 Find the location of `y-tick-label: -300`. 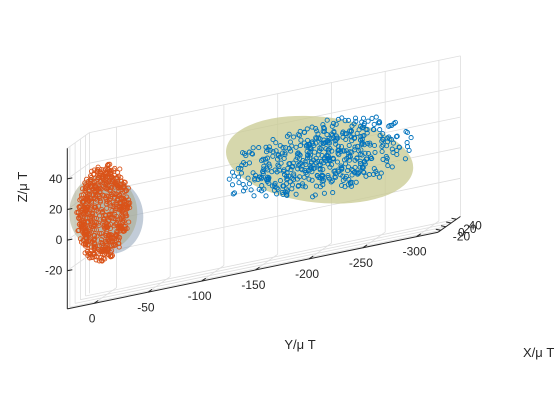

y-tick-label: -300 is located at coordinates (415, 252).